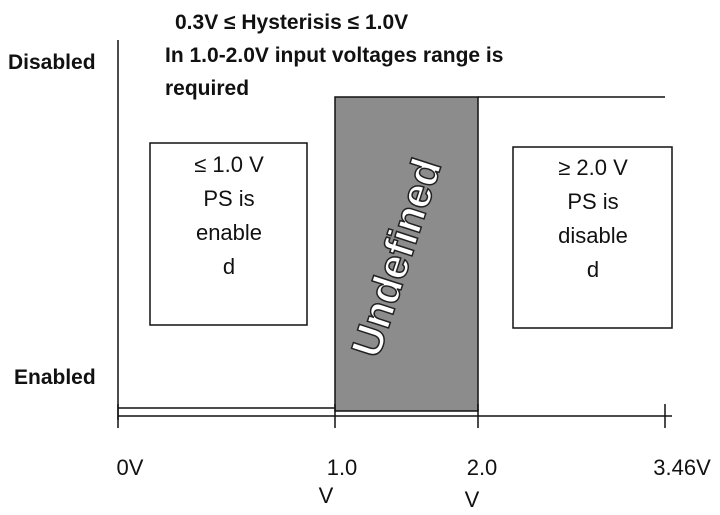  What do you see at coordinates (229, 164) in the screenshot?
I see `box-text: ≤ 1.0 V` at bounding box center [229, 164].